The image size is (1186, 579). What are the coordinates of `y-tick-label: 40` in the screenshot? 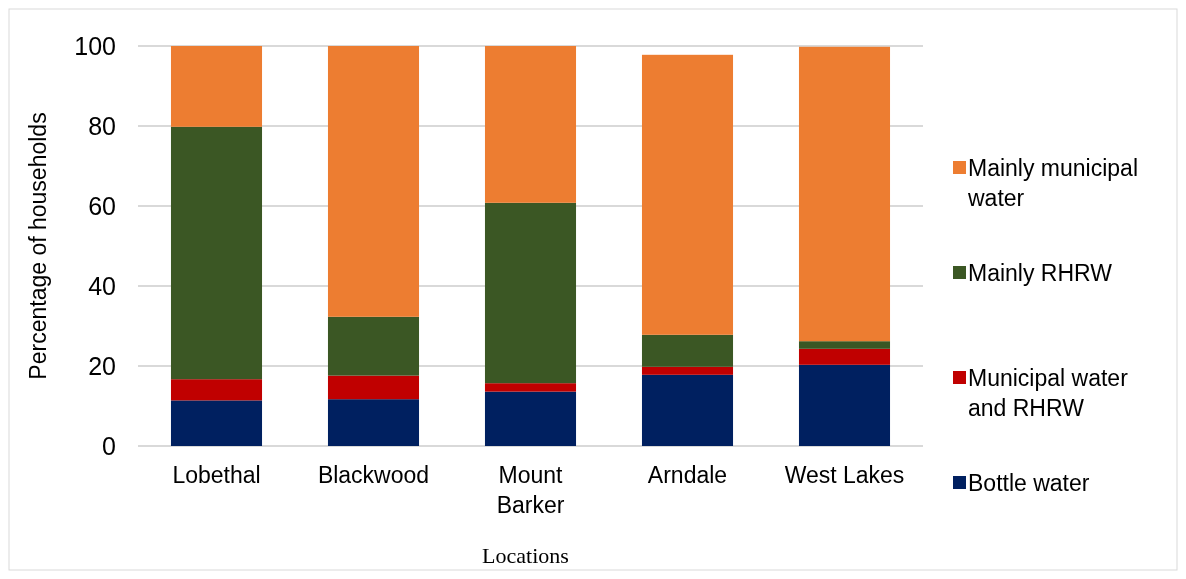 It's located at (102, 285).